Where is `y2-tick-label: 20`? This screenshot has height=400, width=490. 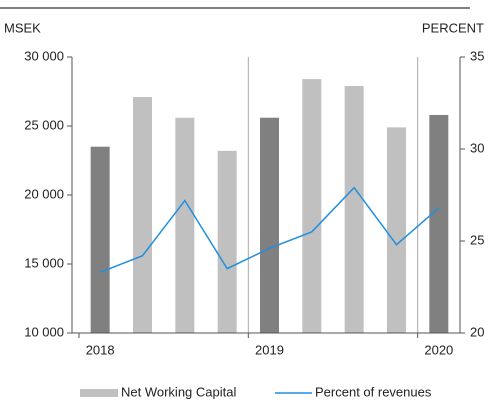
y2-tick-label: 20 is located at coordinates (477, 331).